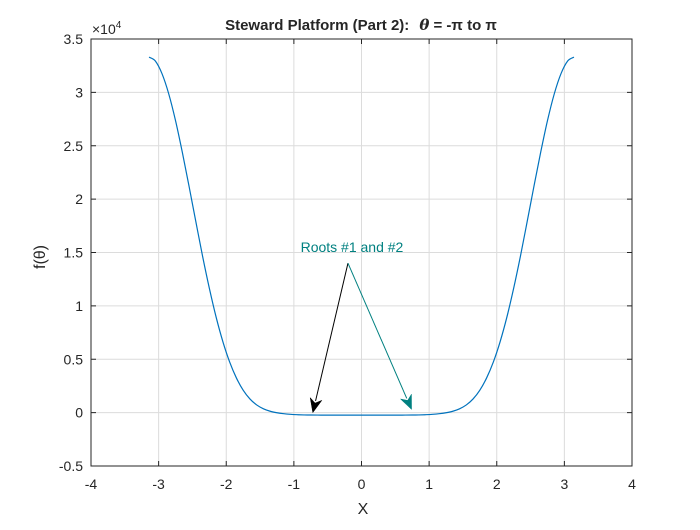 This screenshot has height=530, width=700. Describe the element at coordinates (564, 484) in the screenshot. I see `x-tick-label: 3` at that location.